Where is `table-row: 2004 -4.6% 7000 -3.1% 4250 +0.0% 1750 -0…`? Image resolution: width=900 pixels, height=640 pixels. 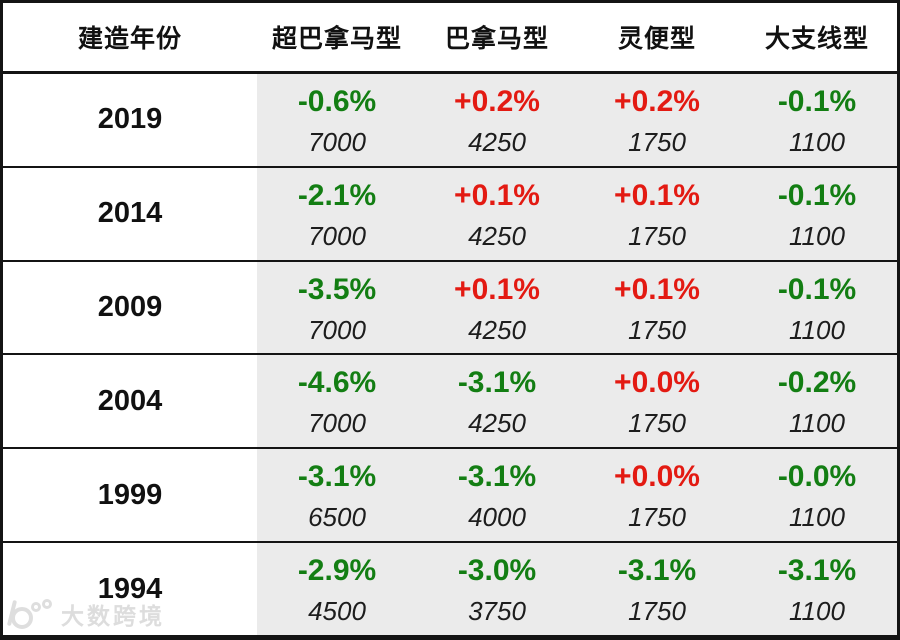 table-row: 2004 -4.6% 7000 -3.1% 4250 +0.0% 1750 -0… is located at coordinates (450, 402).